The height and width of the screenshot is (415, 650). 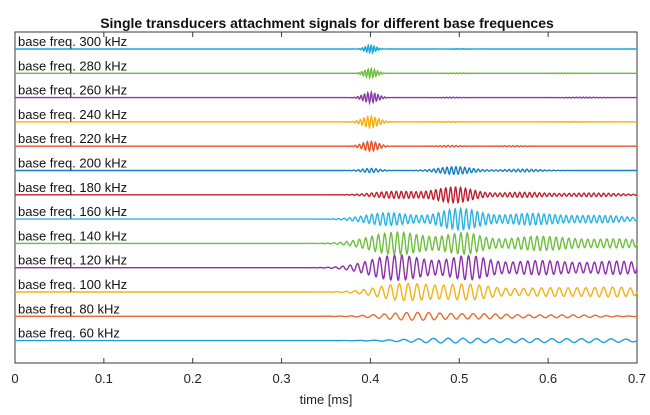 I want to click on series-label: base freq. 300 kHz, so click(x=72, y=41).